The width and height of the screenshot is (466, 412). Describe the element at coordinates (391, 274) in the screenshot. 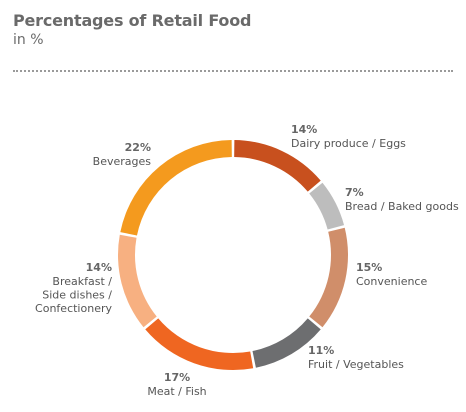

I see `slice-label-convenience: 15% Convenience` at that location.